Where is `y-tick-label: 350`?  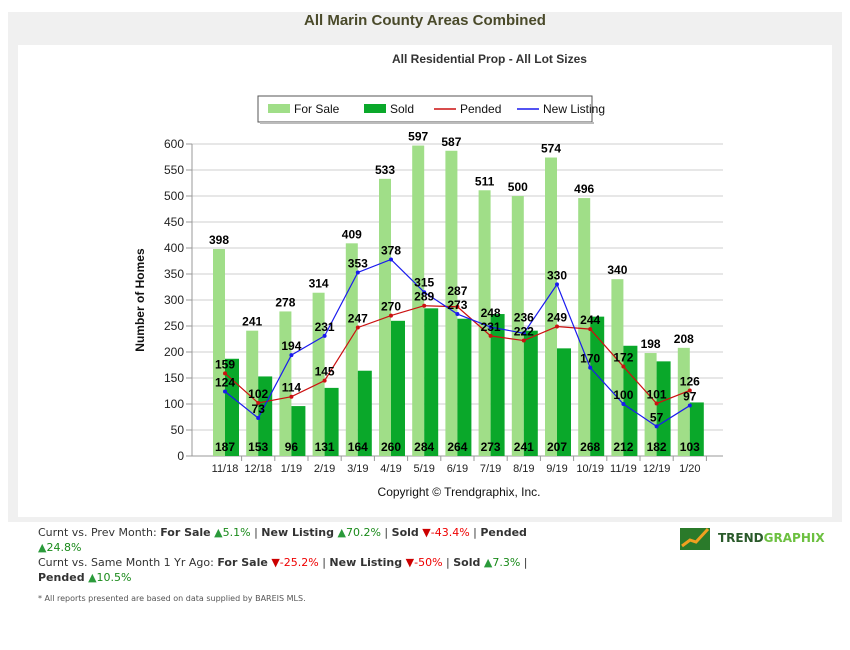
y-tick-label: 350 is located at coordinates (174, 274).